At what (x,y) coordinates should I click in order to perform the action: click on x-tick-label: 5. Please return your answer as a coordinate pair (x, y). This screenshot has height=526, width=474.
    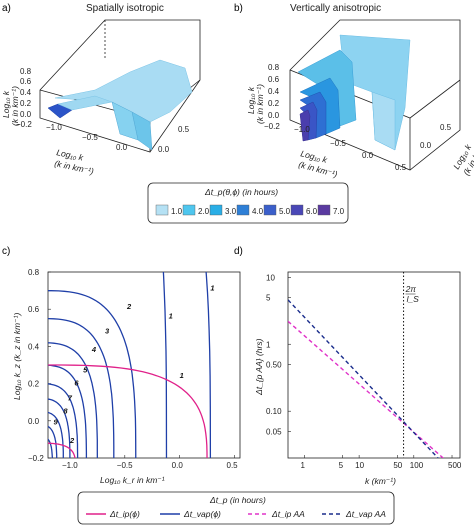
    Looking at the image, I should click on (341, 465).